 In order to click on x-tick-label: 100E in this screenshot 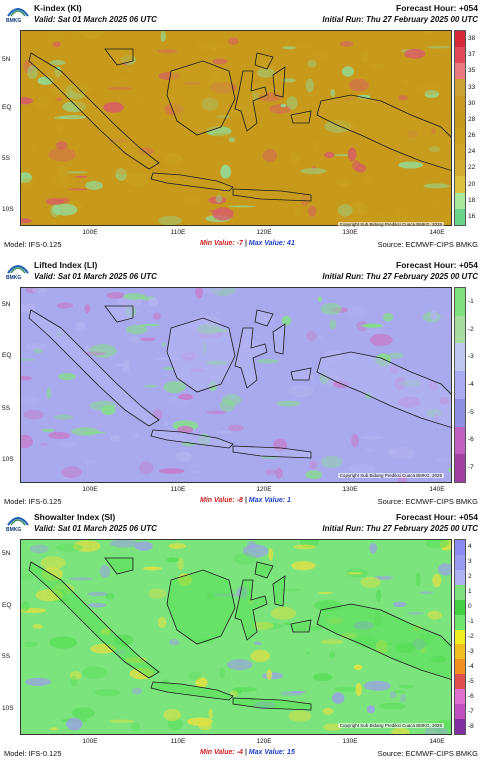, I will do `click(90, 489)`.